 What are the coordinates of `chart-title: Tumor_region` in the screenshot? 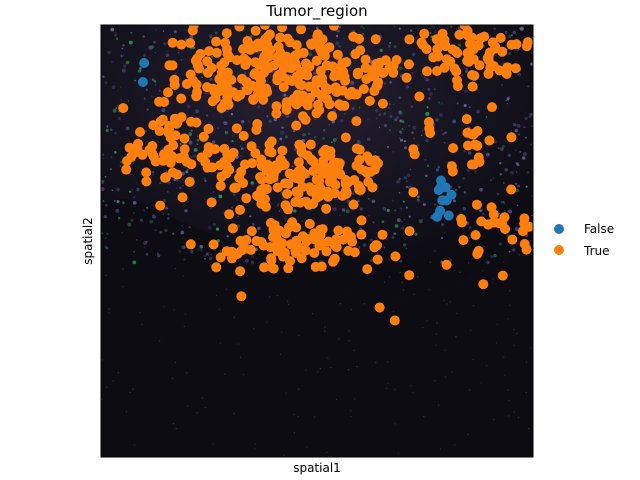 It's located at (316, 11).